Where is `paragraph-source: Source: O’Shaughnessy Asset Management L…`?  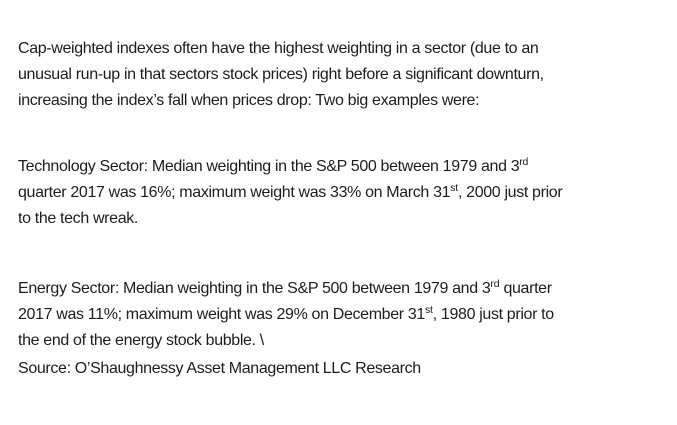
paragraph-source: Source: O’Shaughnessy Asset Management L… is located at coordinates (332, 369).